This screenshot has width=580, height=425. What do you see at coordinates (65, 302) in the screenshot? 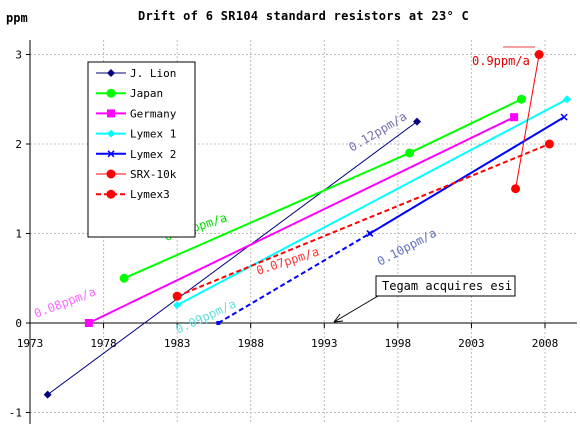
I see `slope-label: 0.08ppm/a` at bounding box center [65, 302].